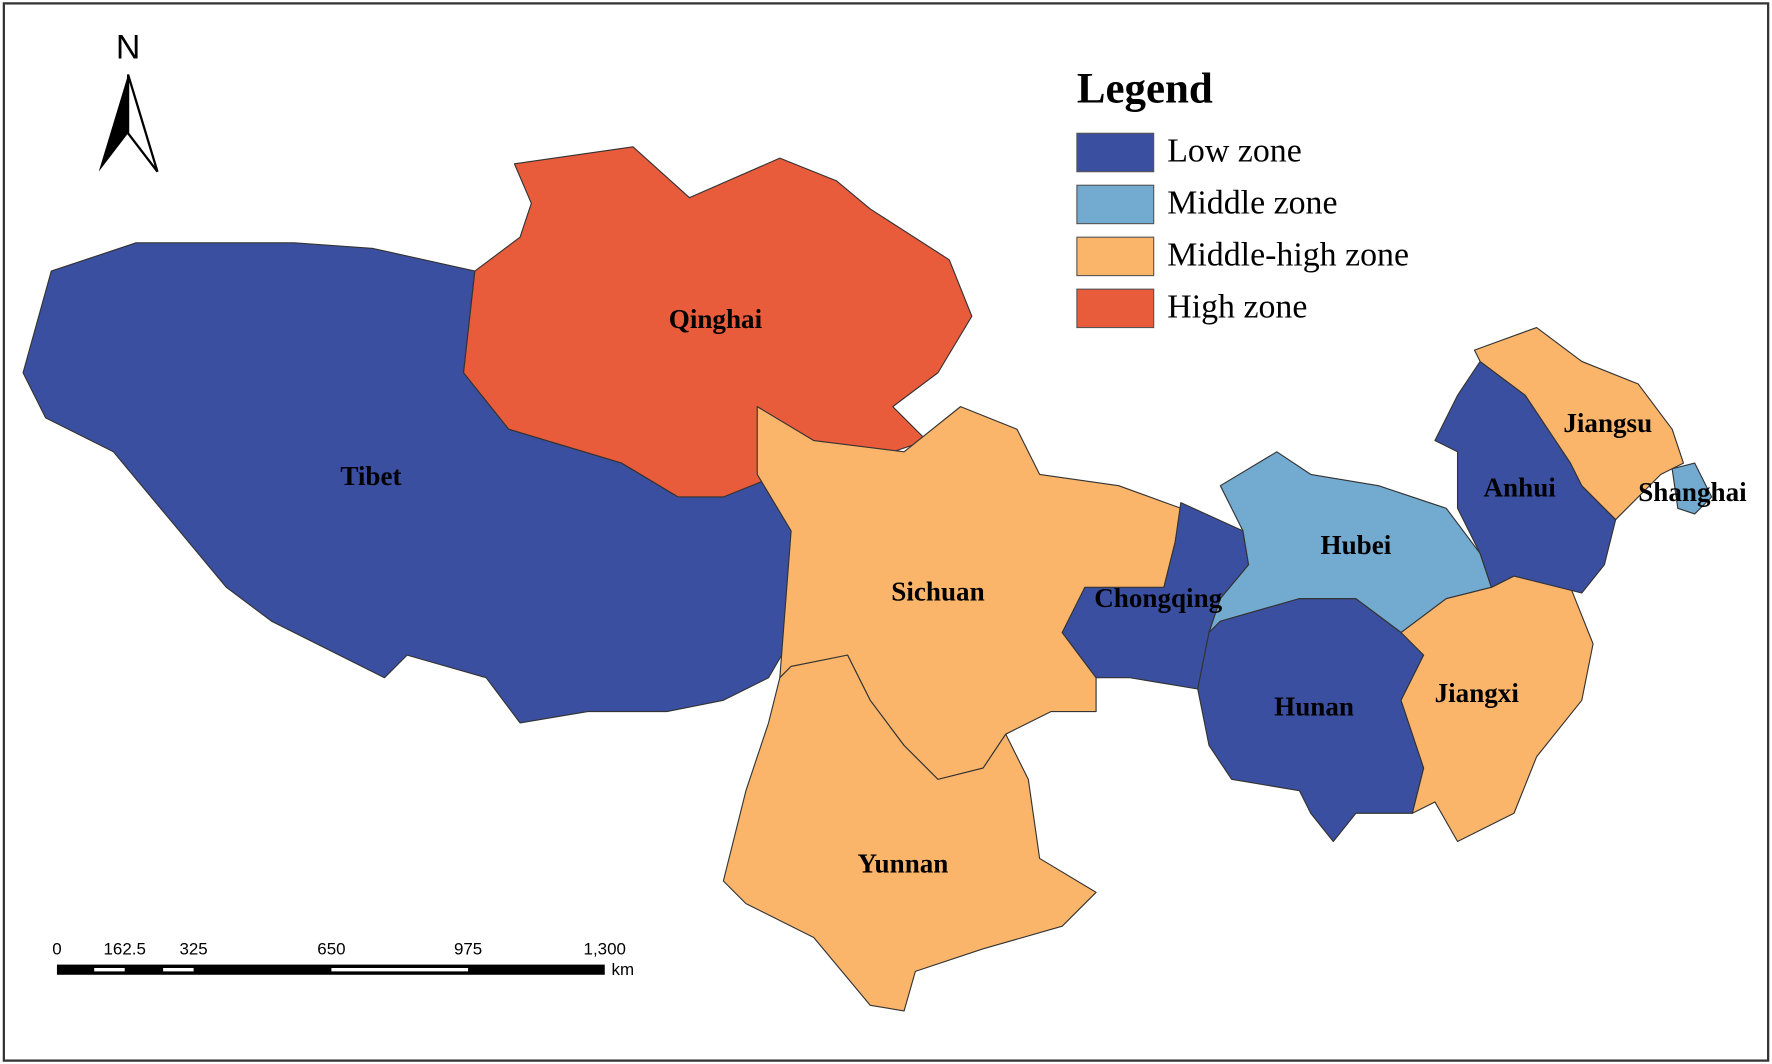 The image size is (1772, 1064). Describe the element at coordinates (1607, 423) in the screenshot. I see `region-label: Jiangsu` at that location.